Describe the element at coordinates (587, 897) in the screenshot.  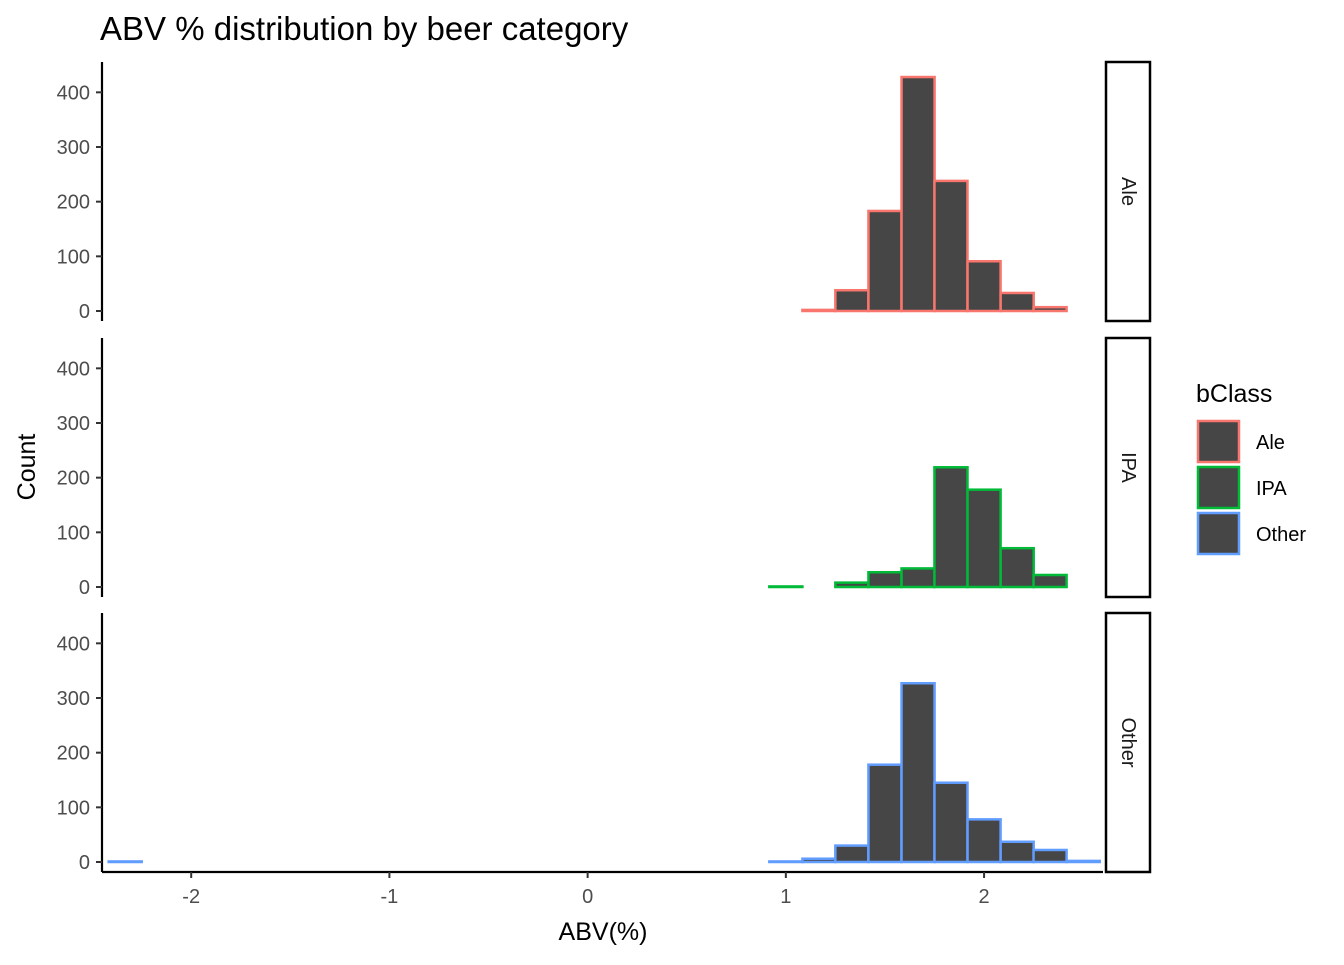
I see `x-tick-label: 0` at that location.